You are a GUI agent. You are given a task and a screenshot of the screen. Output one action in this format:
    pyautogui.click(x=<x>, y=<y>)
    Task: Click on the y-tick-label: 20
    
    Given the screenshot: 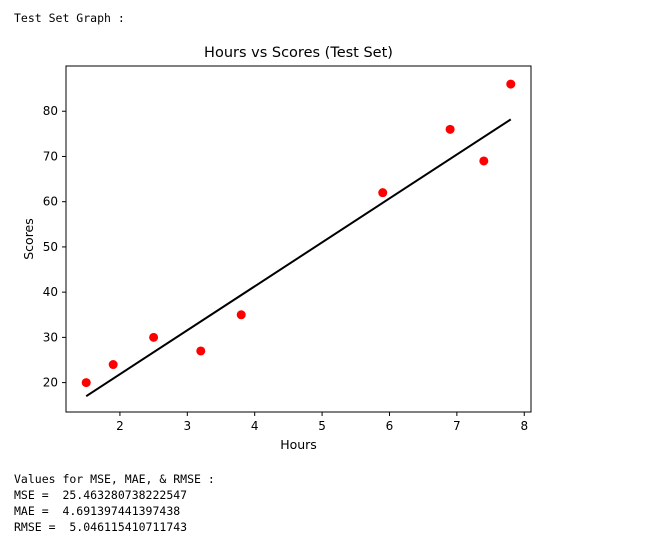 What is the action you would take?
    pyautogui.click(x=50, y=383)
    